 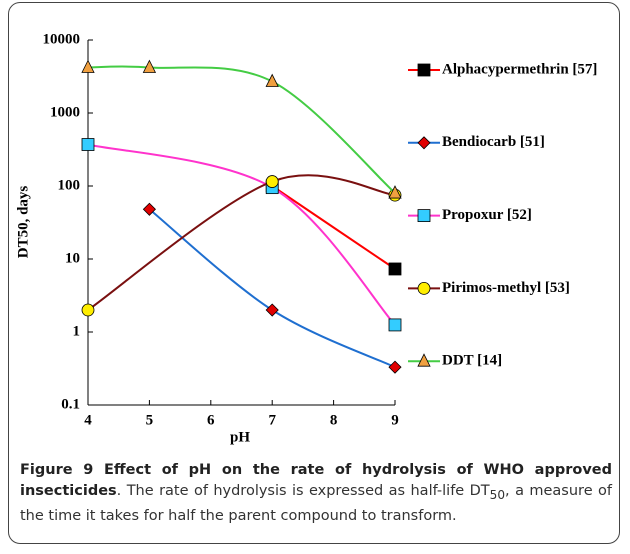 What do you see at coordinates (334, 420) in the screenshot?
I see `x-tick-label: 8` at bounding box center [334, 420].